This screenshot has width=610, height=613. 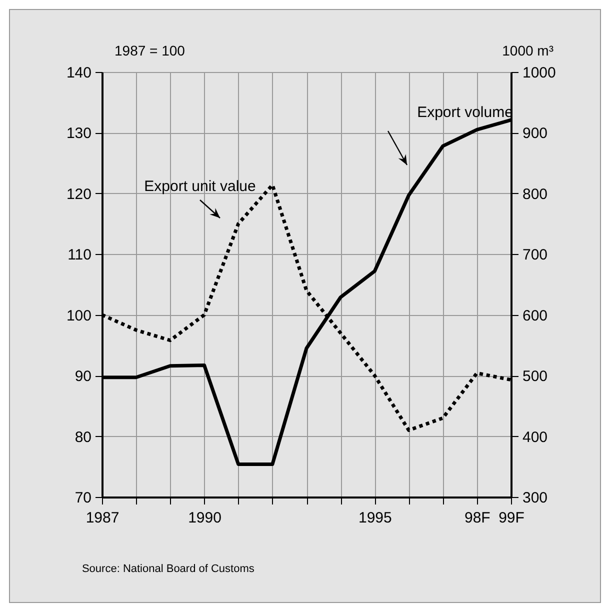 I want to click on y-tick-label: 100, so click(x=79, y=315).